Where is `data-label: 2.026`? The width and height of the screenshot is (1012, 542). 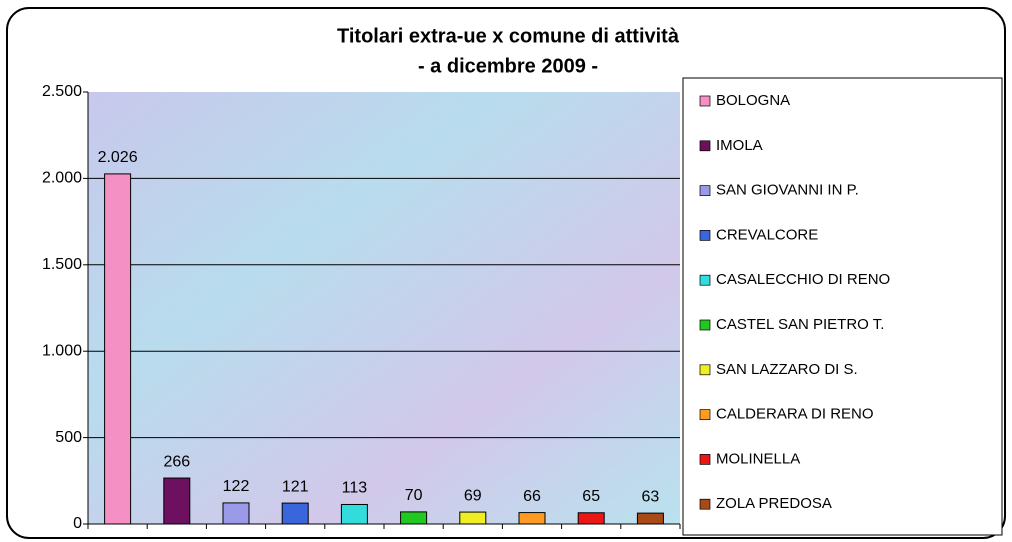 data-label: 2.026 is located at coordinates (118, 157).